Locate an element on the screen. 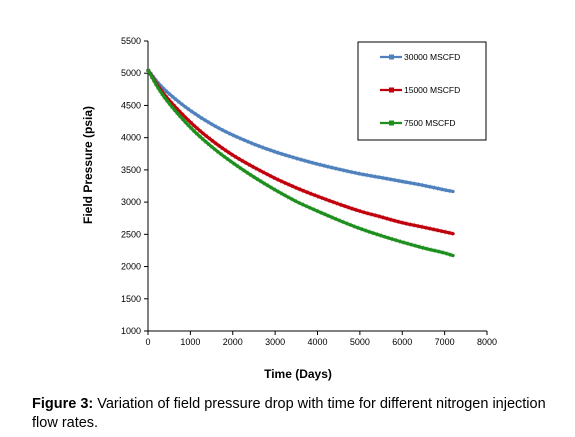 This screenshot has width=575, height=437. caption-label: Figure 3: is located at coordinates (63, 404).